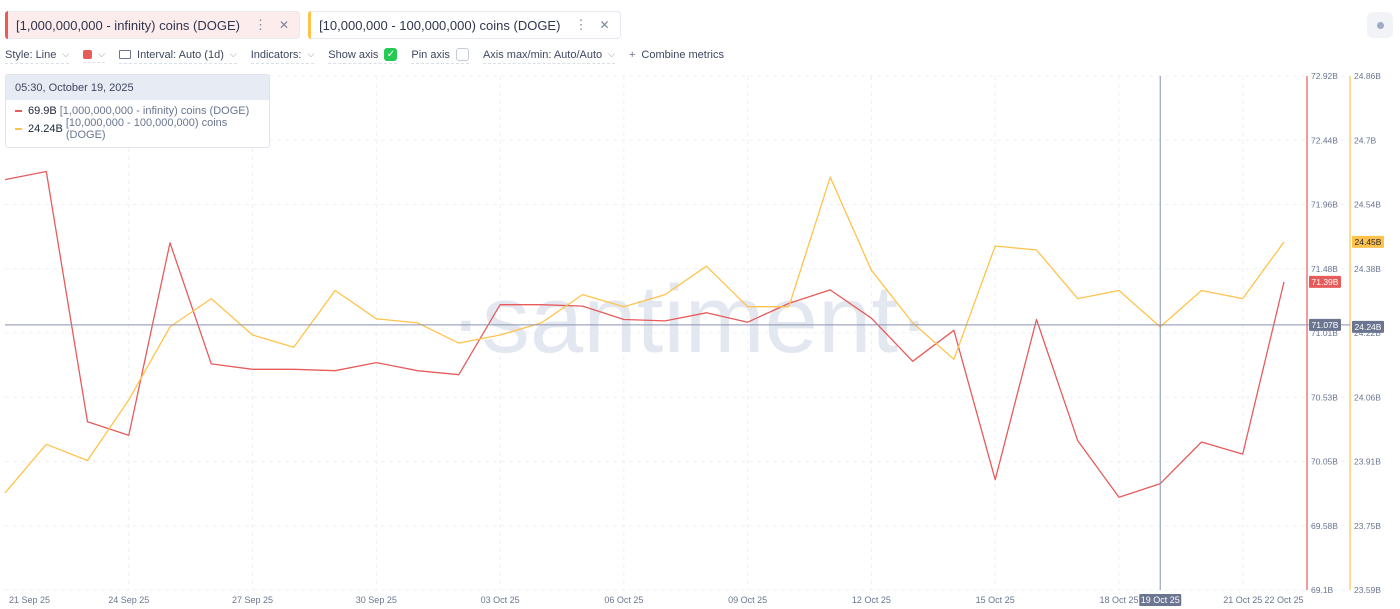  Describe the element at coordinates (1324, 76) in the screenshot. I see `y-tick-label: 72.92B` at that location.